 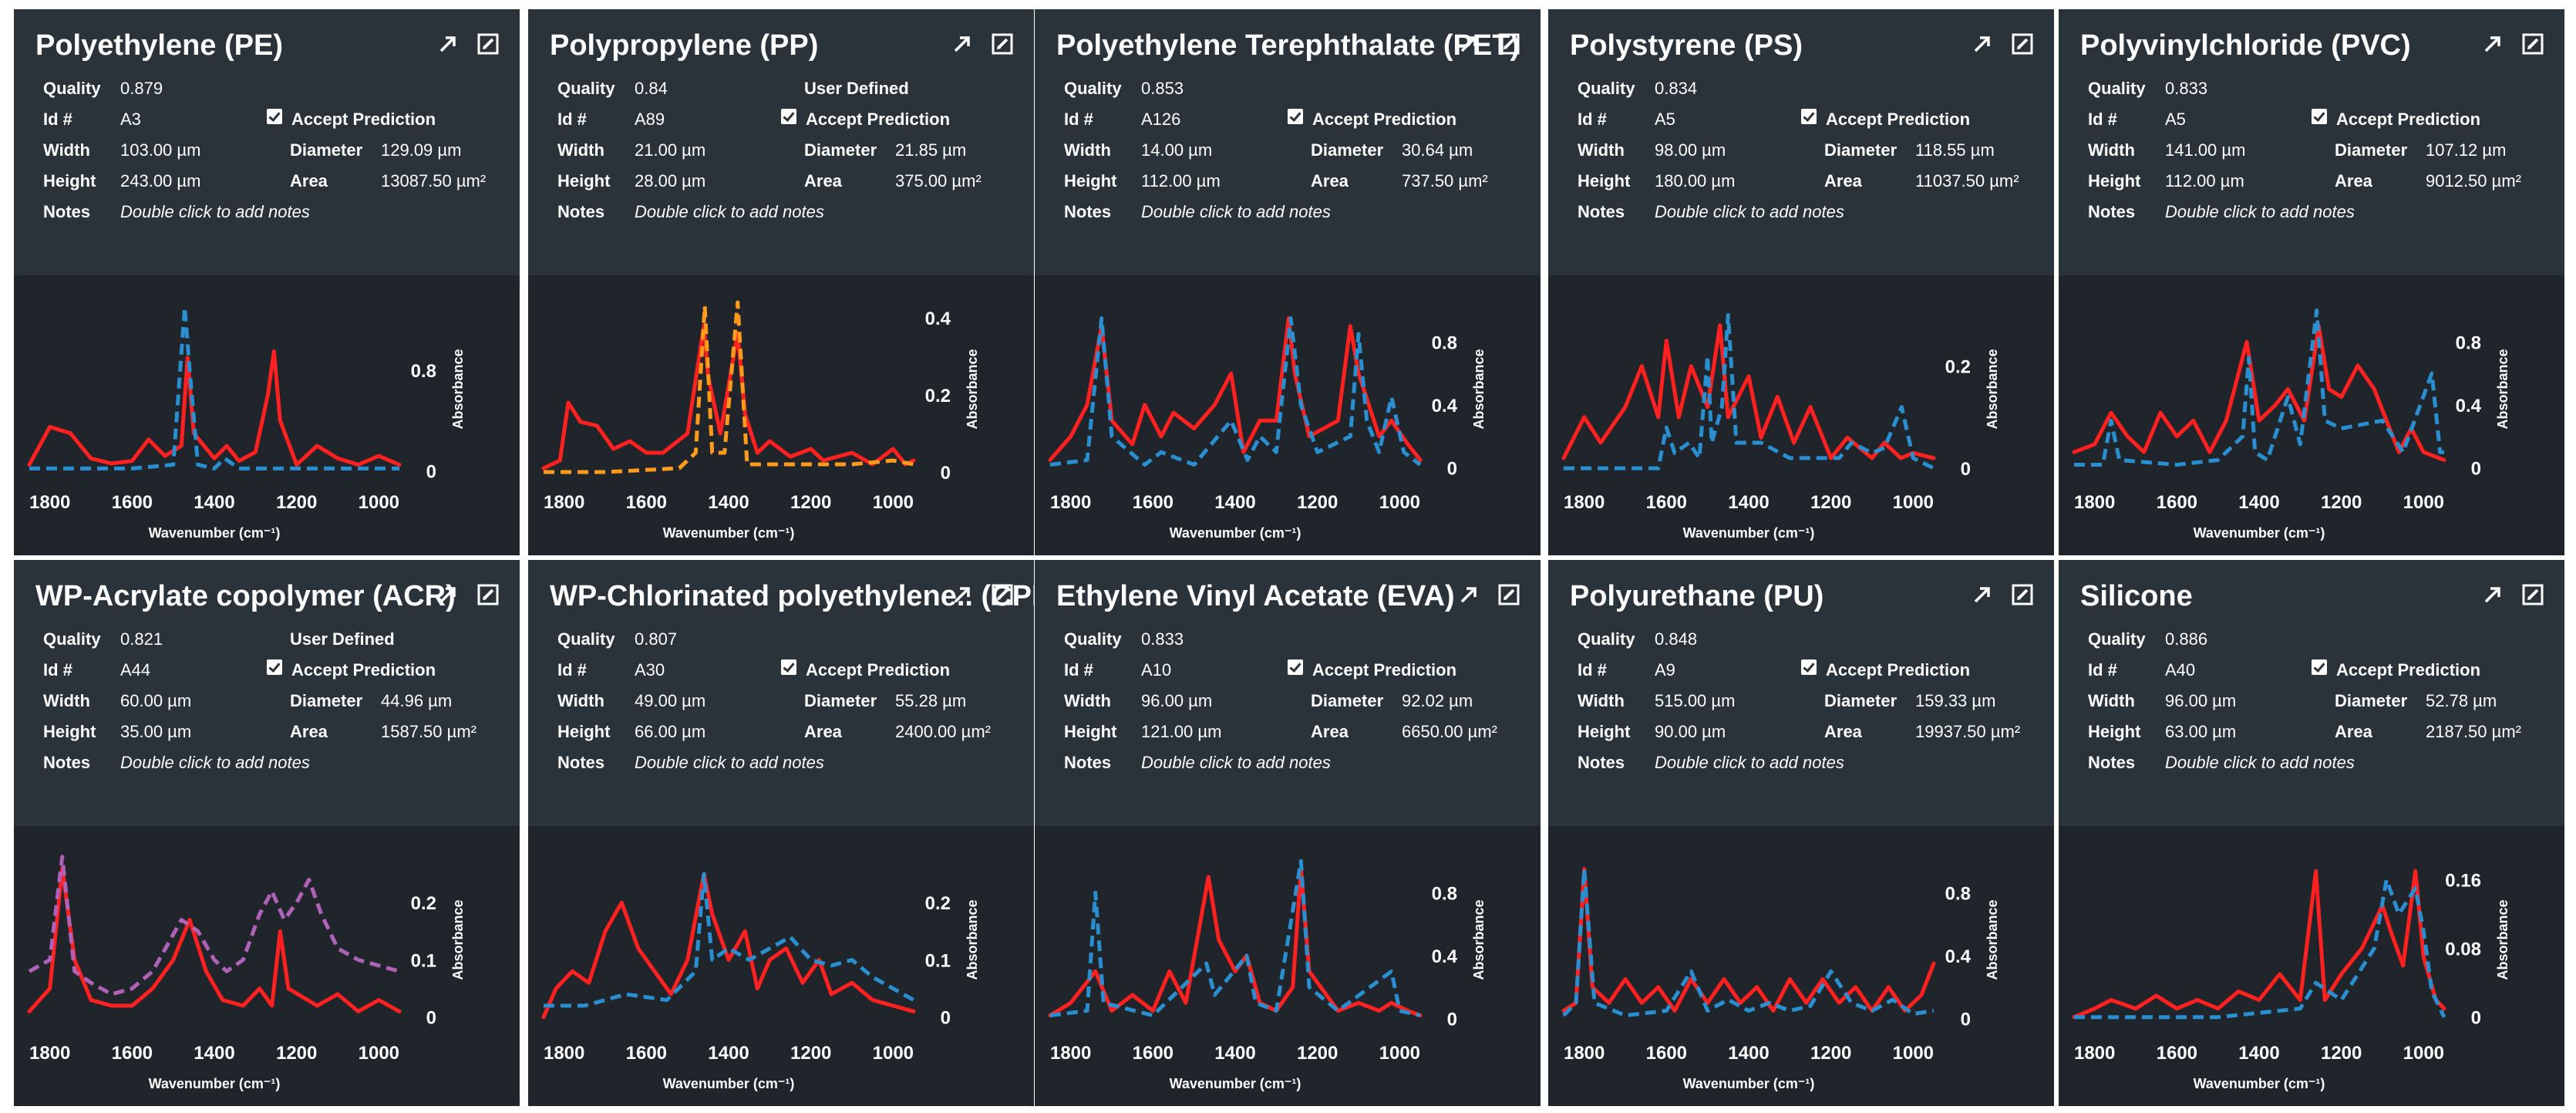 I want to click on card-actions, so click(x=1488, y=594).